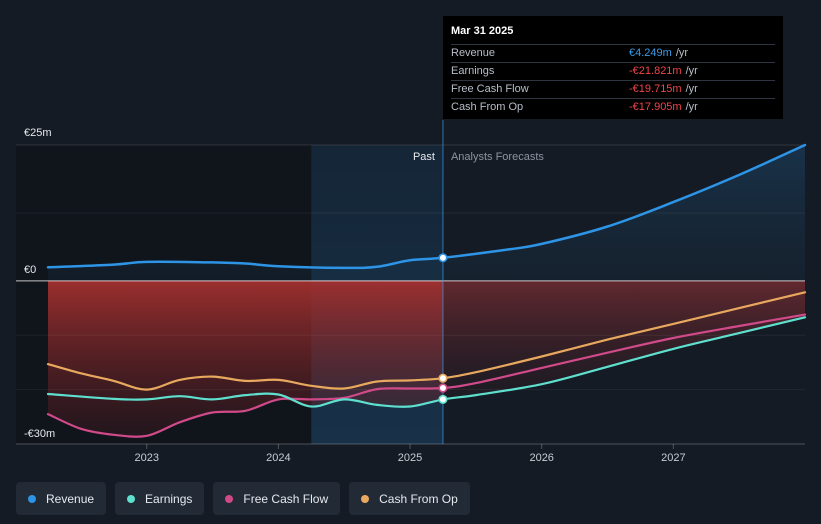 The height and width of the screenshot is (524, 821). I want to click on legend-label: Revenue, so click(70, 498).